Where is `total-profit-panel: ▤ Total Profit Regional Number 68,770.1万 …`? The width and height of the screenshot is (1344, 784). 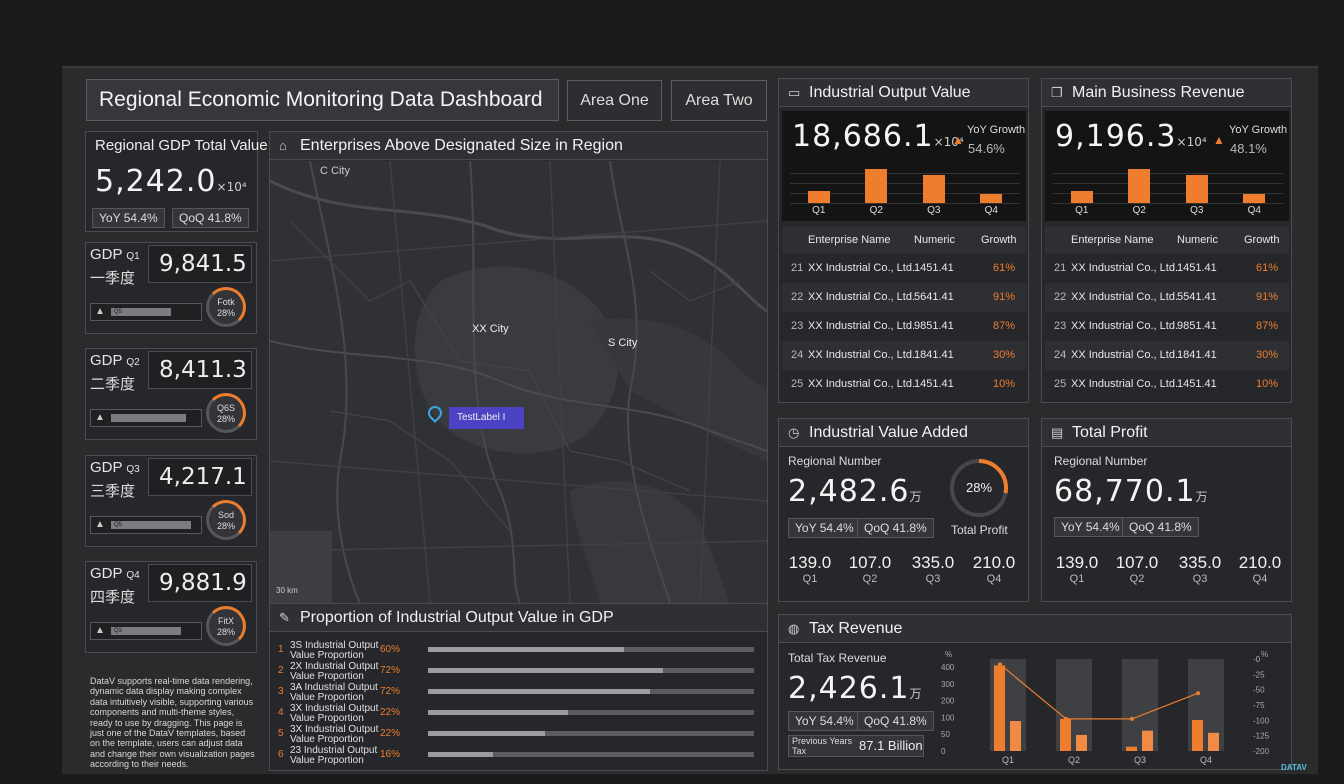 total-profit-panel: ▤ Total Profit Regional Number 68,770.1万 … is located at coordinates (1166, 510).